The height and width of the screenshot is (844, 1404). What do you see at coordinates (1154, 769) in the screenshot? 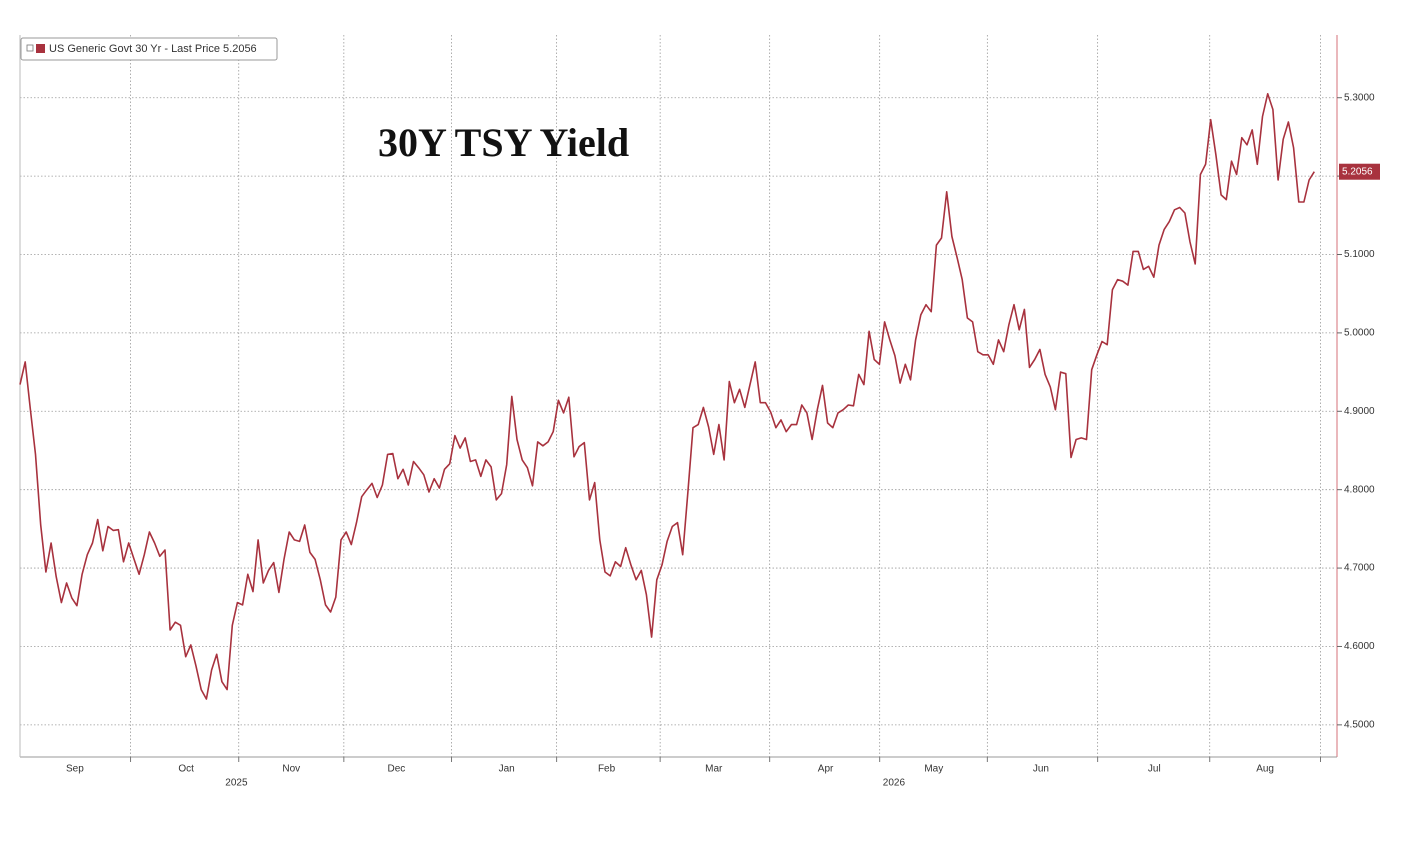
I see `x-tick-label: Jul` at bounding box center [1154, 769].